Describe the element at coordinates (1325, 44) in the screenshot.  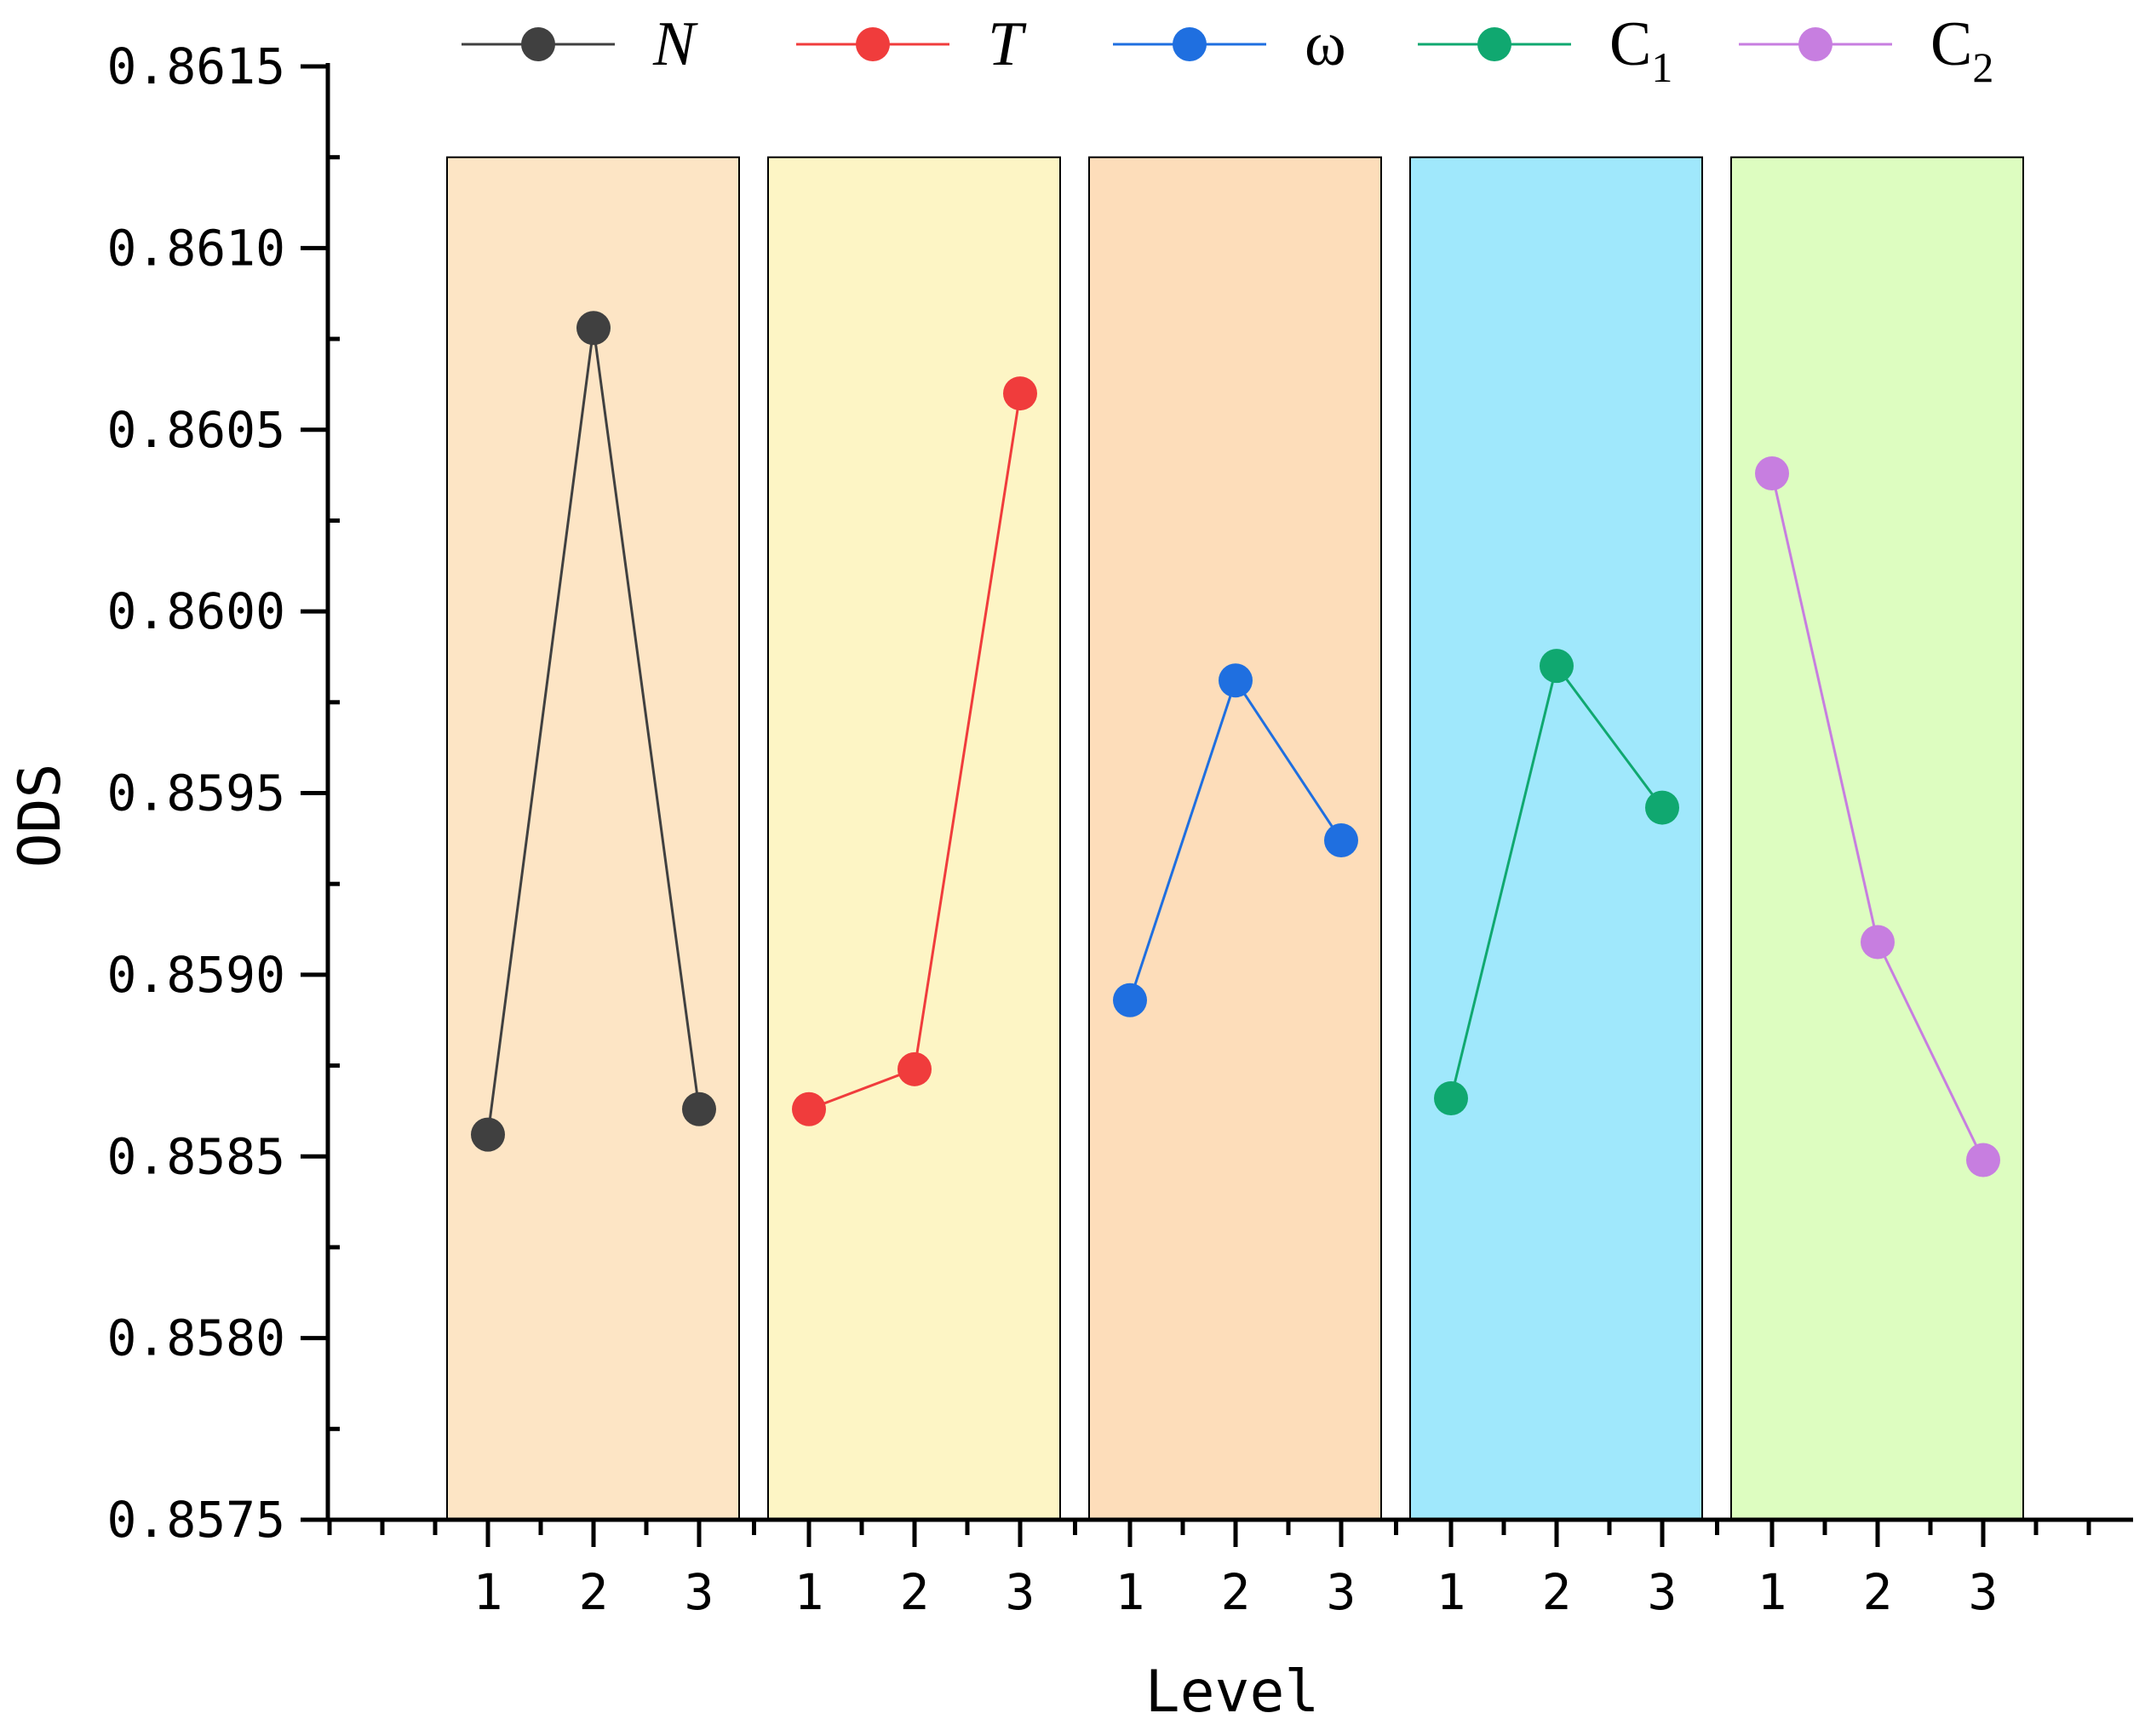
I see `legend-label: ω` at that location.